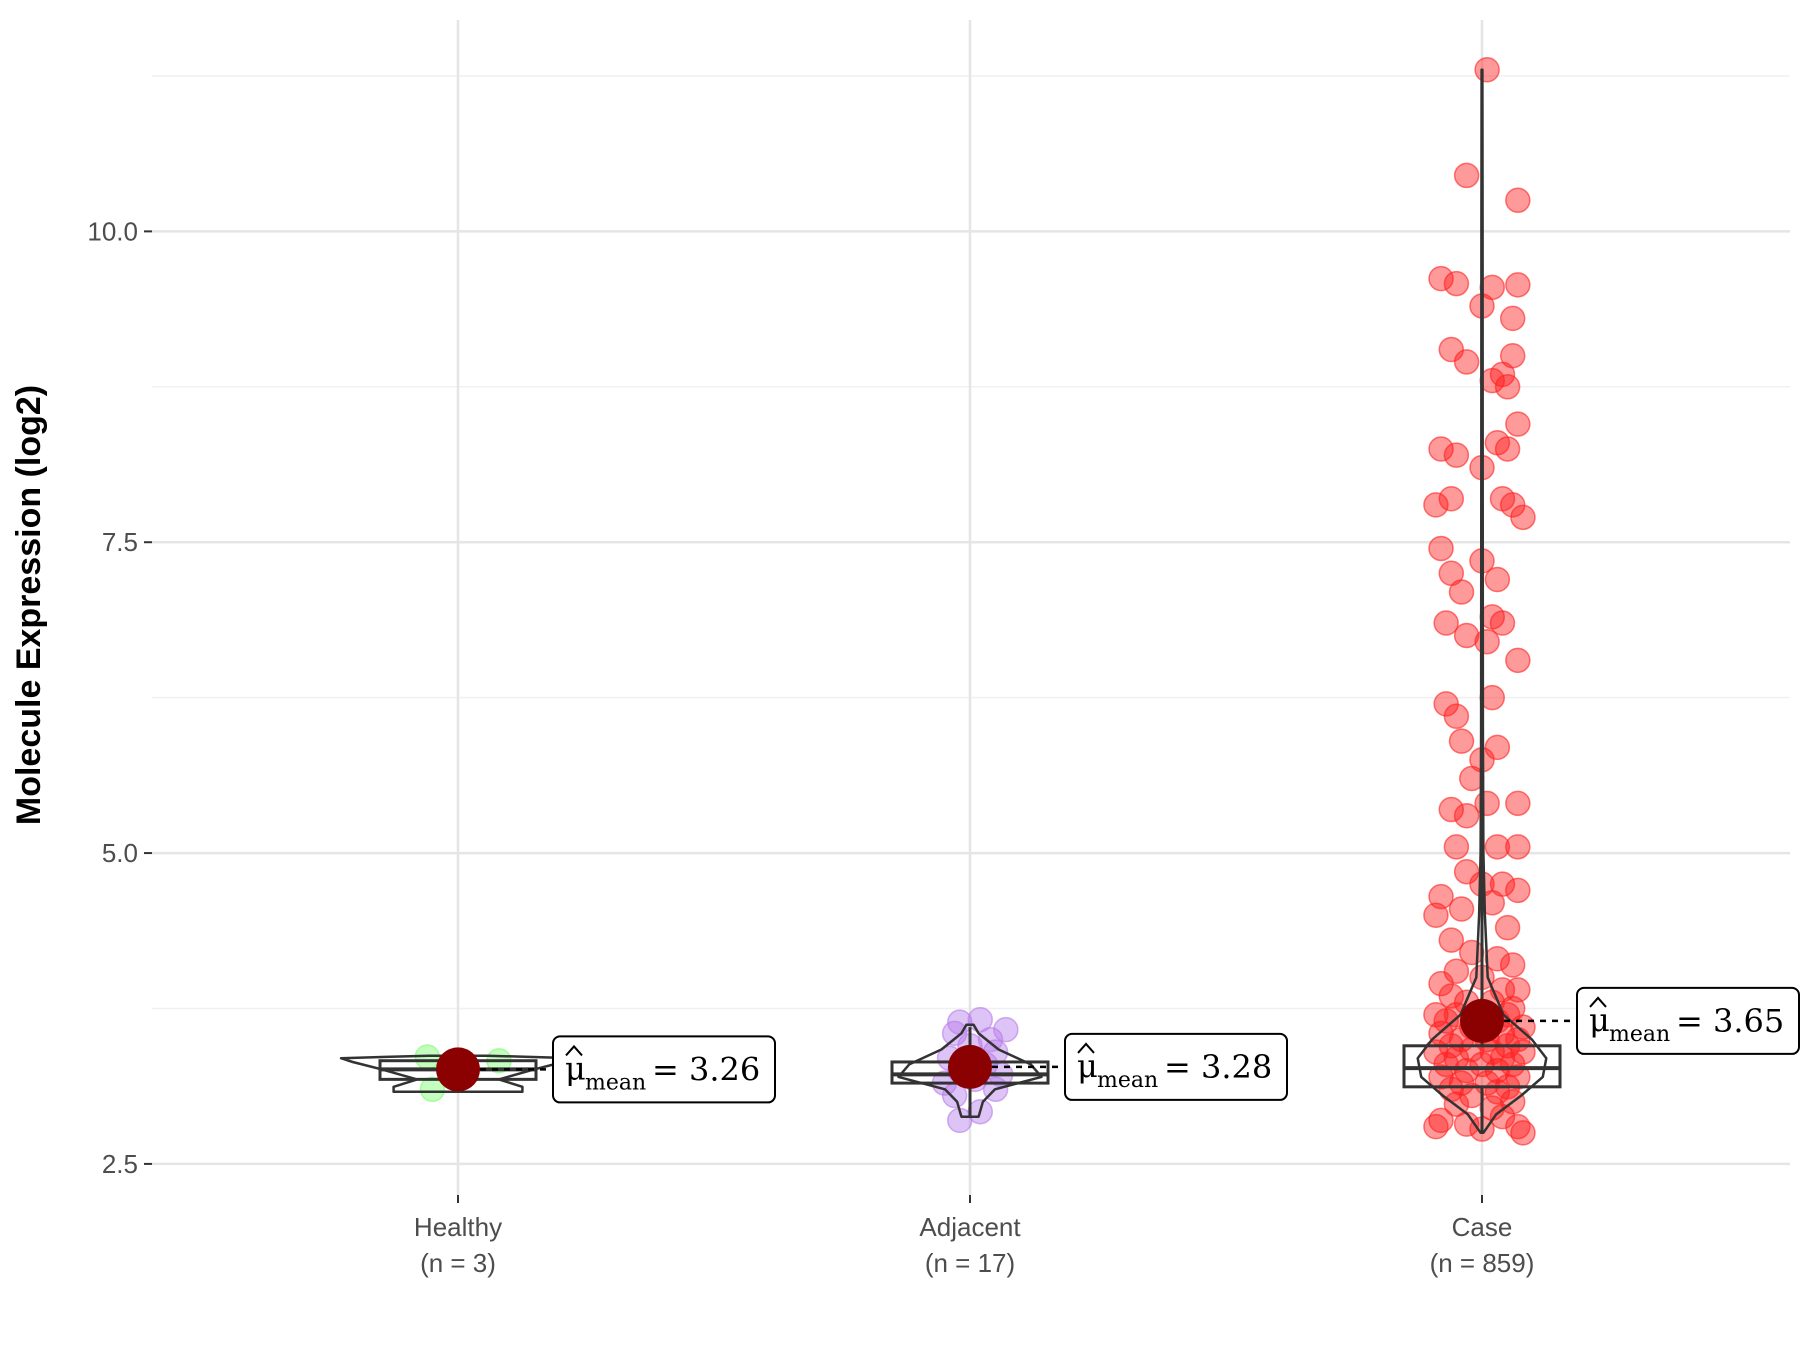 This screenshot has height=1350, width=1800. What do you see at coordinates (458, 1263) in the screenshot?
I see `x-tick-count-label: (n = 3)` at bounding box center [458, 1263].